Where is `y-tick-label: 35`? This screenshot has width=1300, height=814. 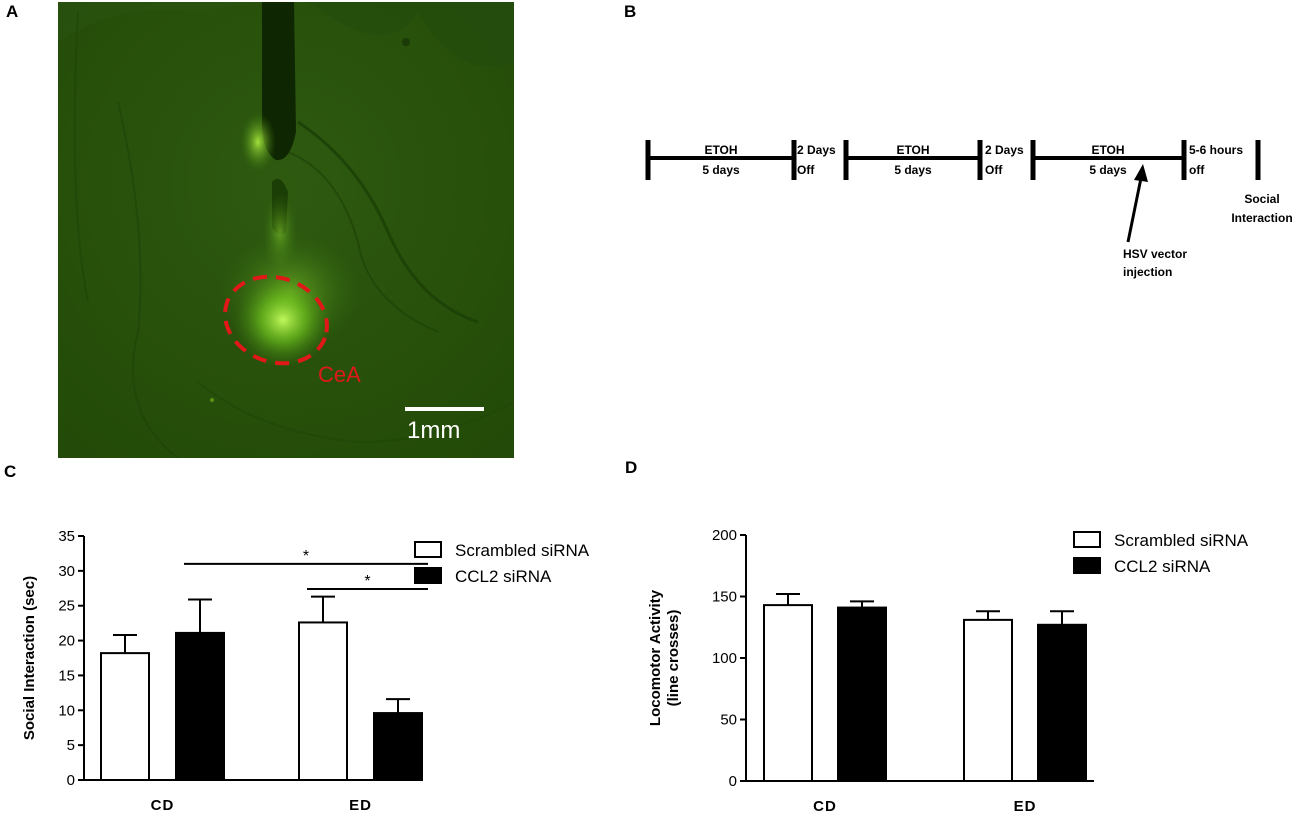 y-tick-label: 35 is located at coordinates (66, 536).